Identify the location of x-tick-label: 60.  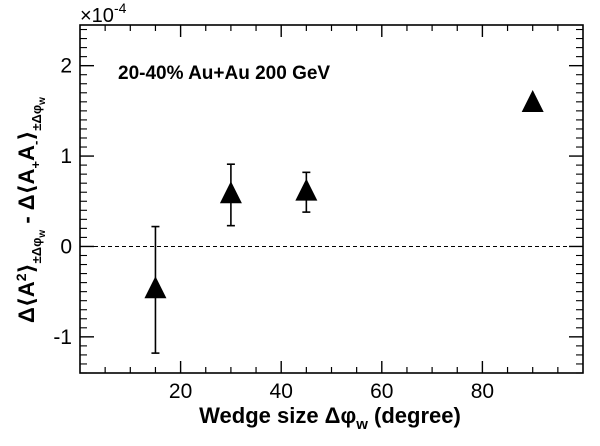
(381, 391).